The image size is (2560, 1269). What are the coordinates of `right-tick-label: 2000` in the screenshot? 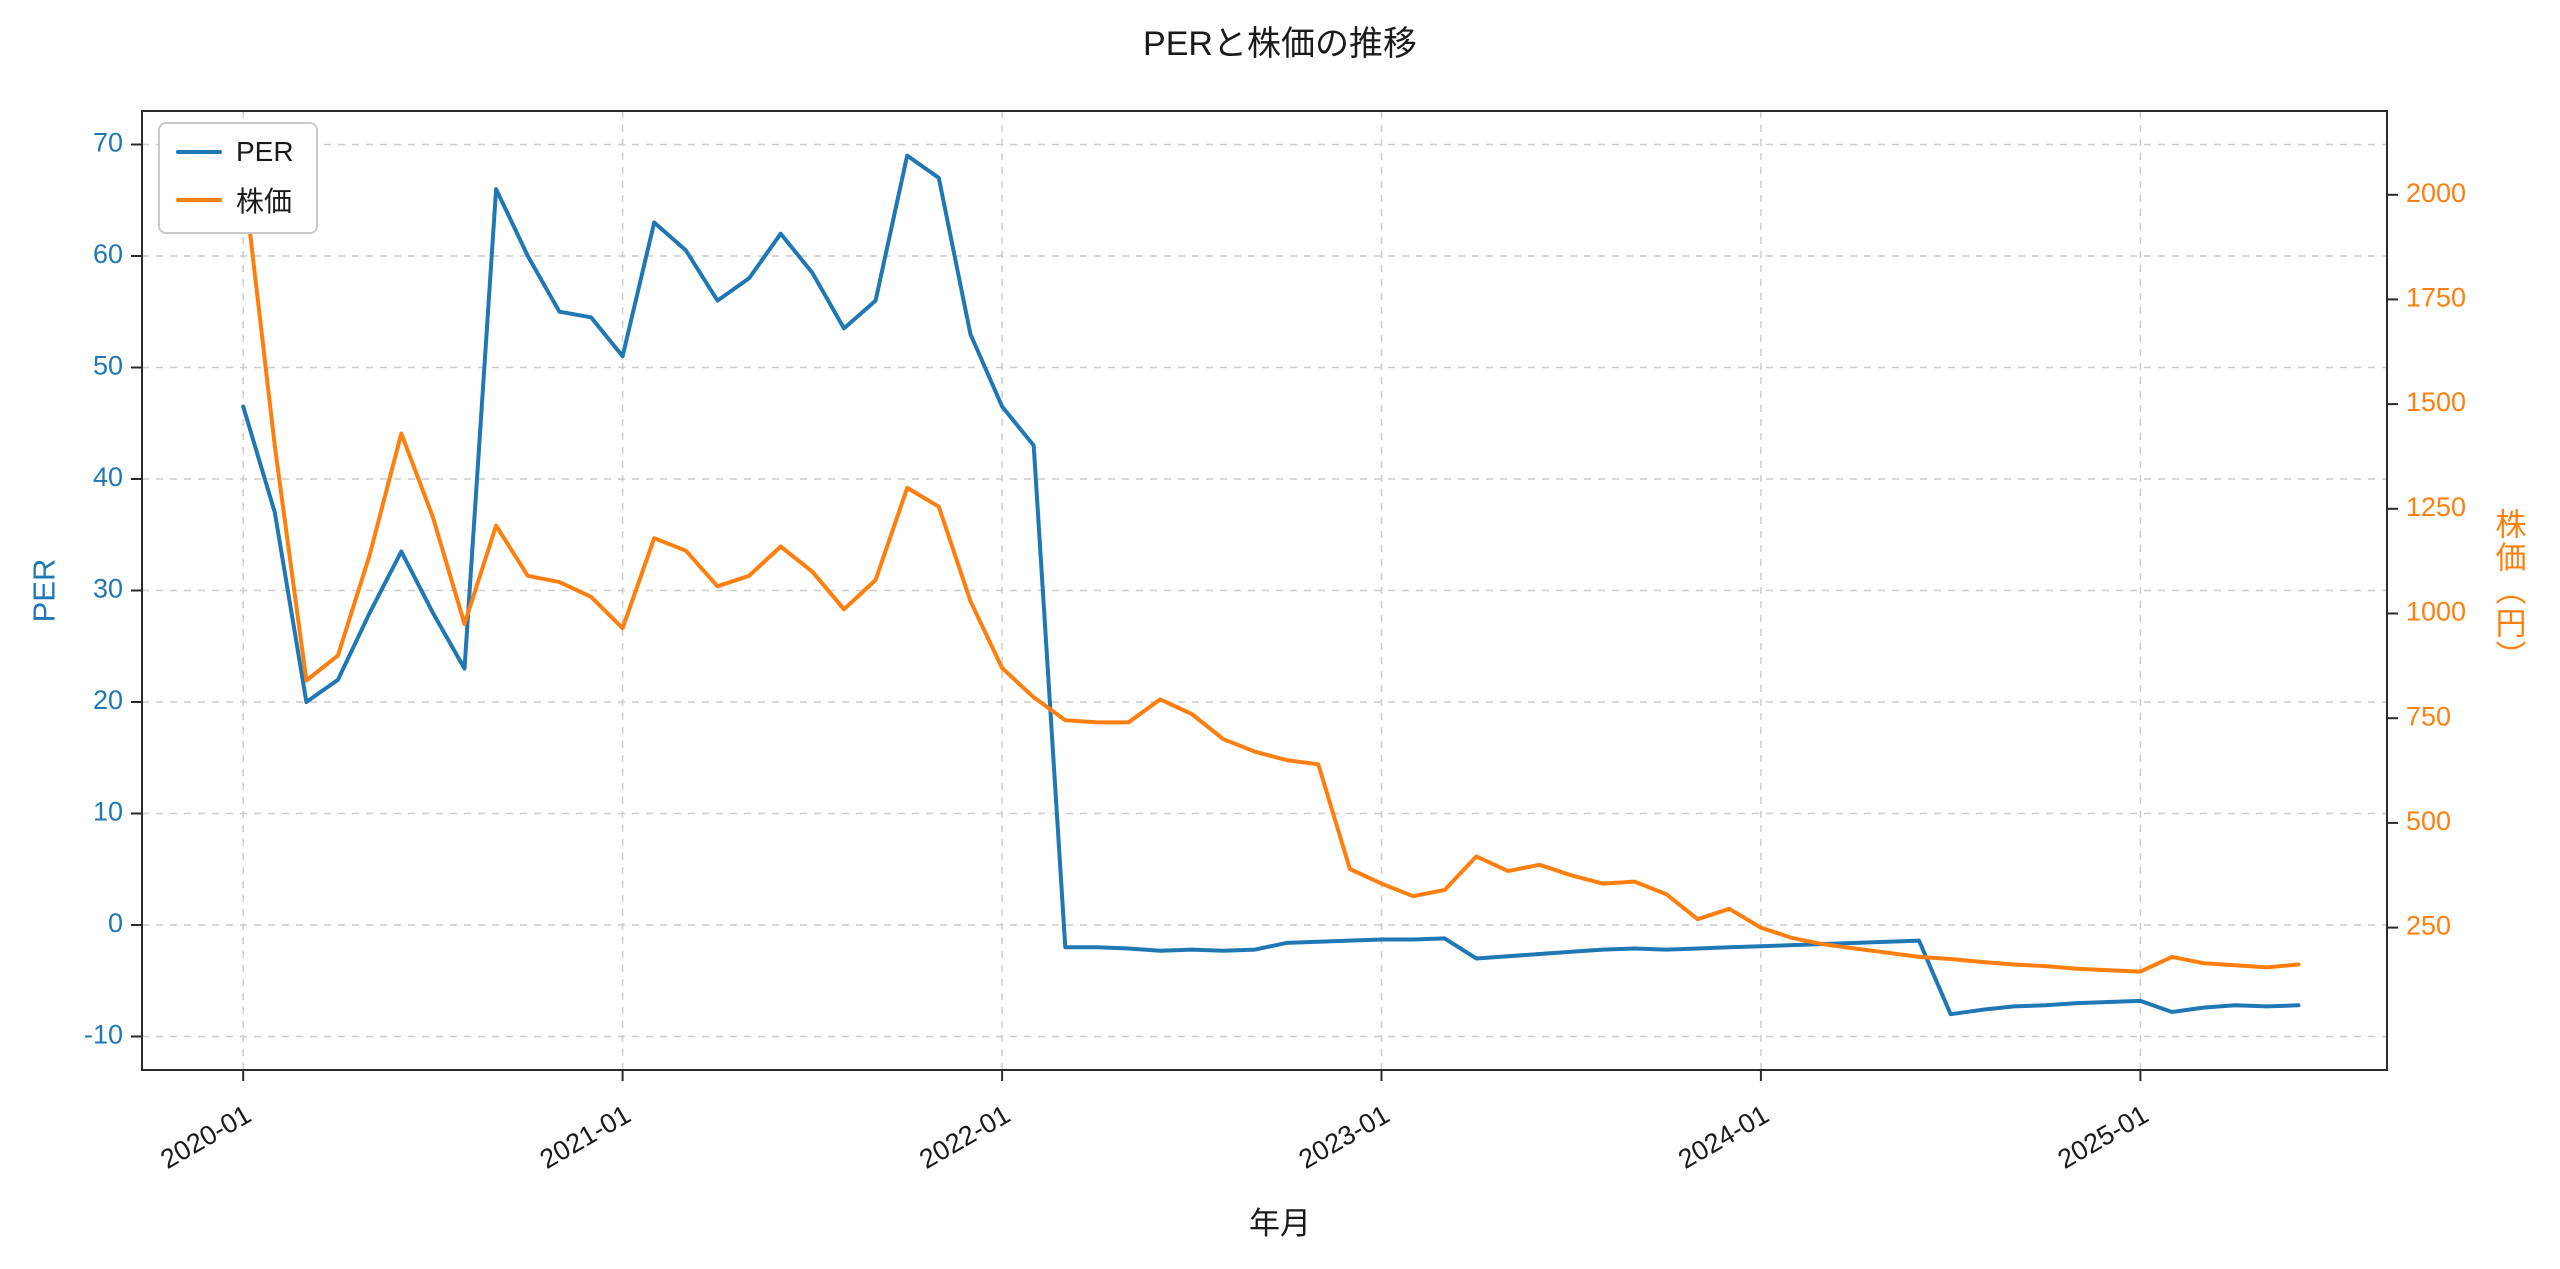 It's located at (2436, 193).